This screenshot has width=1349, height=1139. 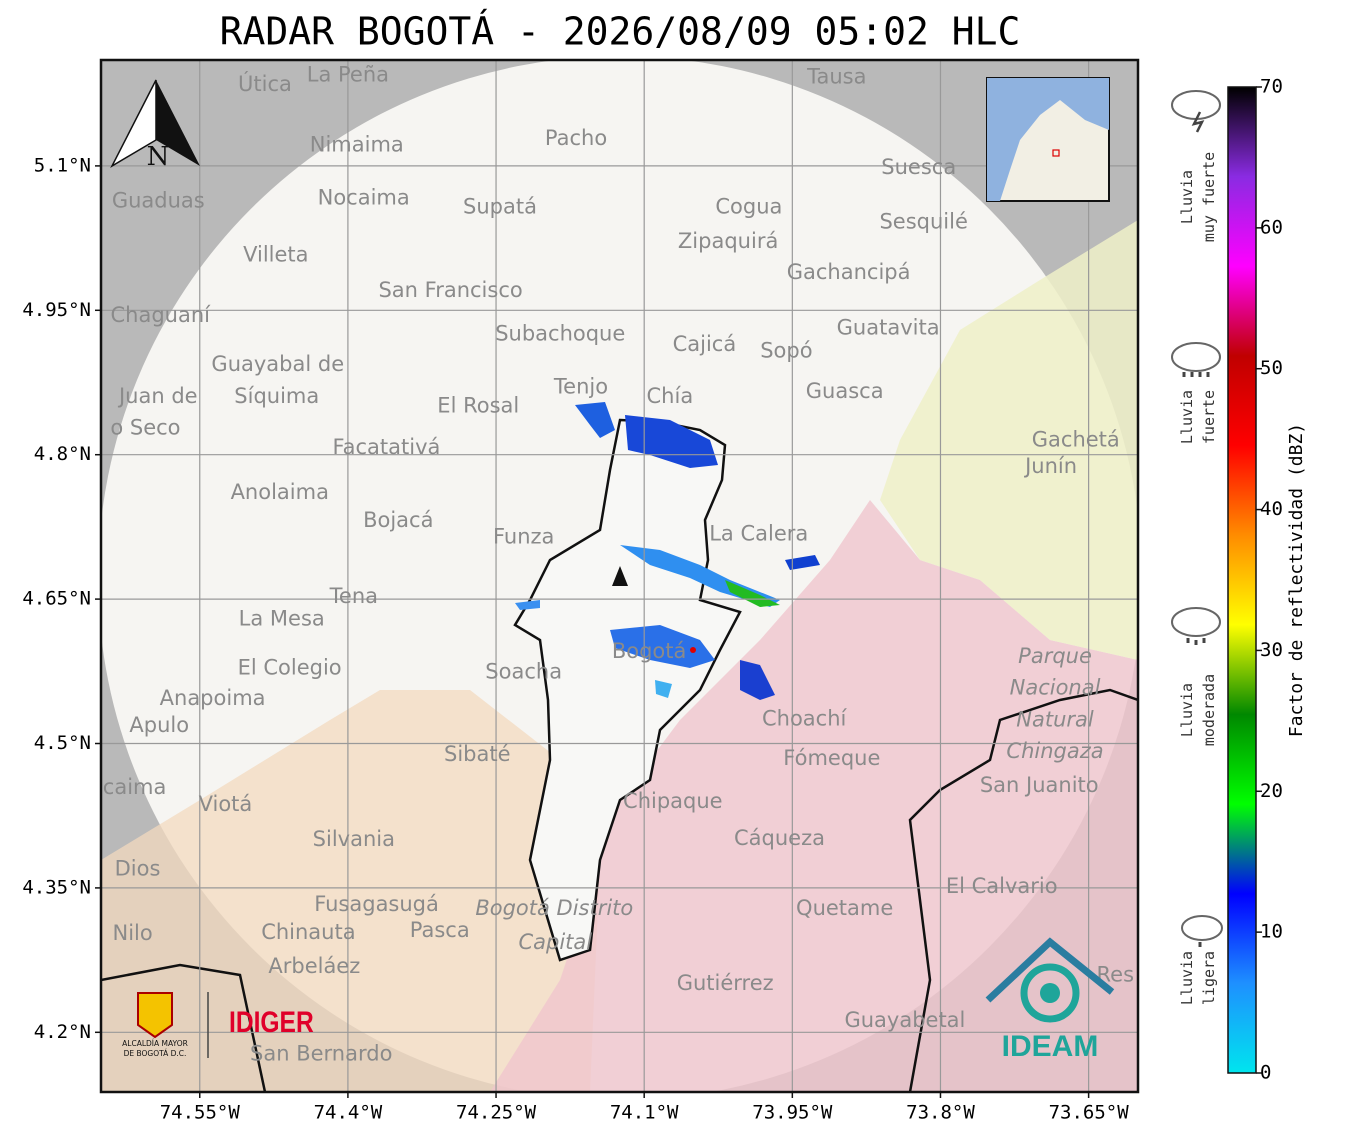 I want to click on place-label: Pasca, so click(x=440, y=930).